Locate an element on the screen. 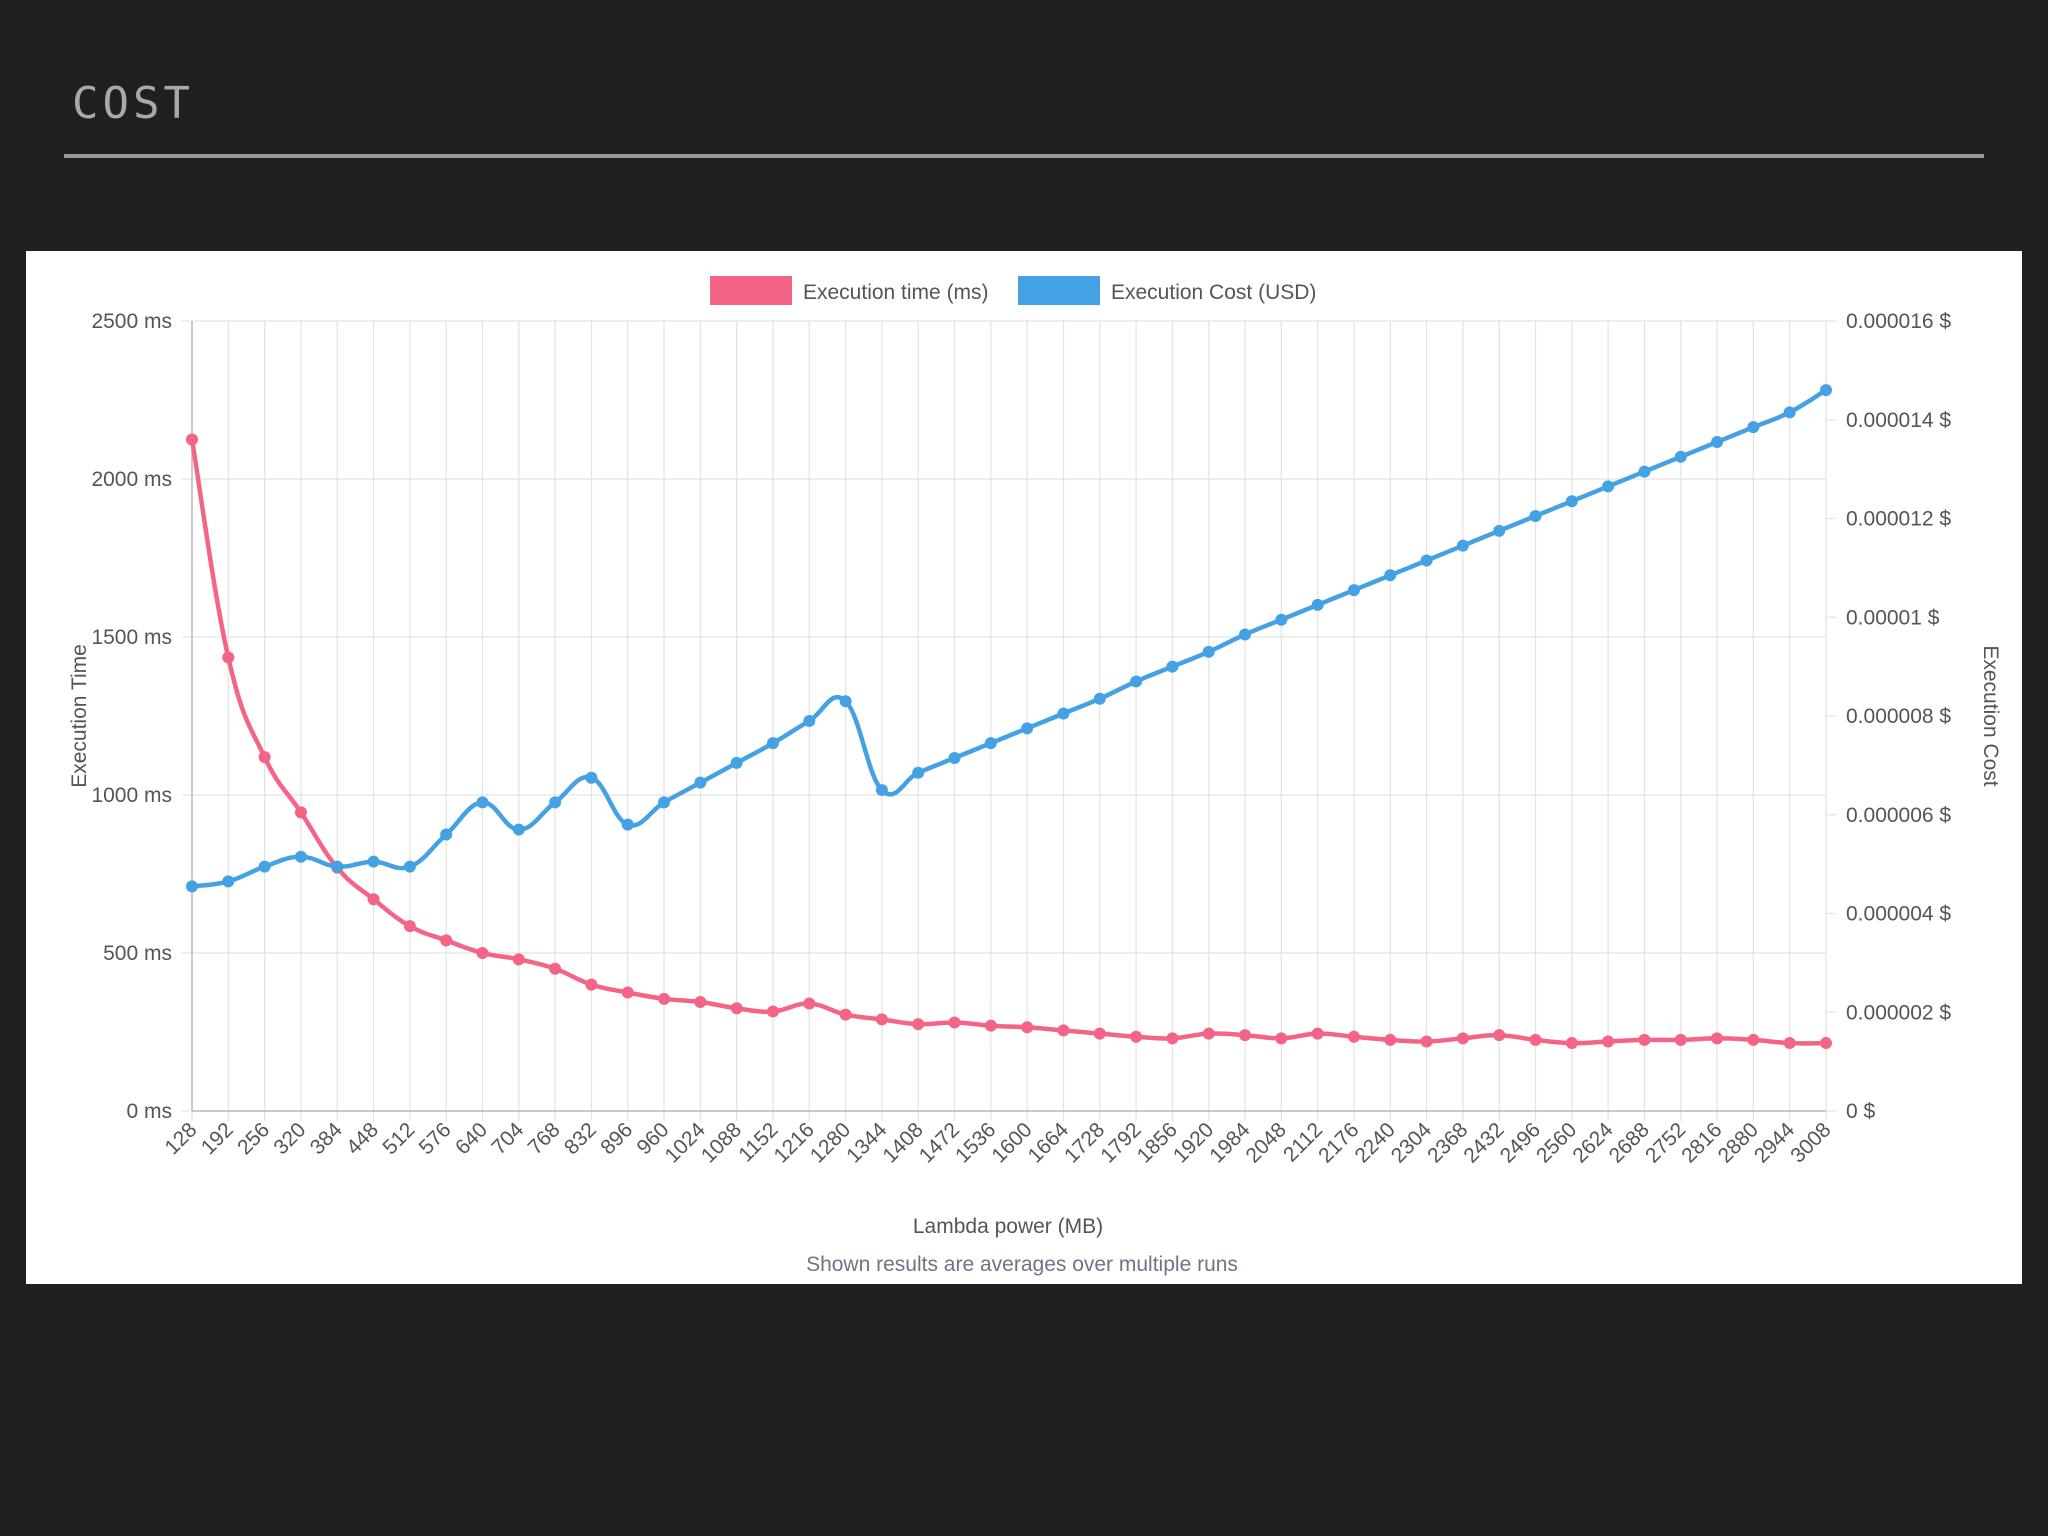  x-tick-label: 2176 is located at coordinates (1338, 1142).